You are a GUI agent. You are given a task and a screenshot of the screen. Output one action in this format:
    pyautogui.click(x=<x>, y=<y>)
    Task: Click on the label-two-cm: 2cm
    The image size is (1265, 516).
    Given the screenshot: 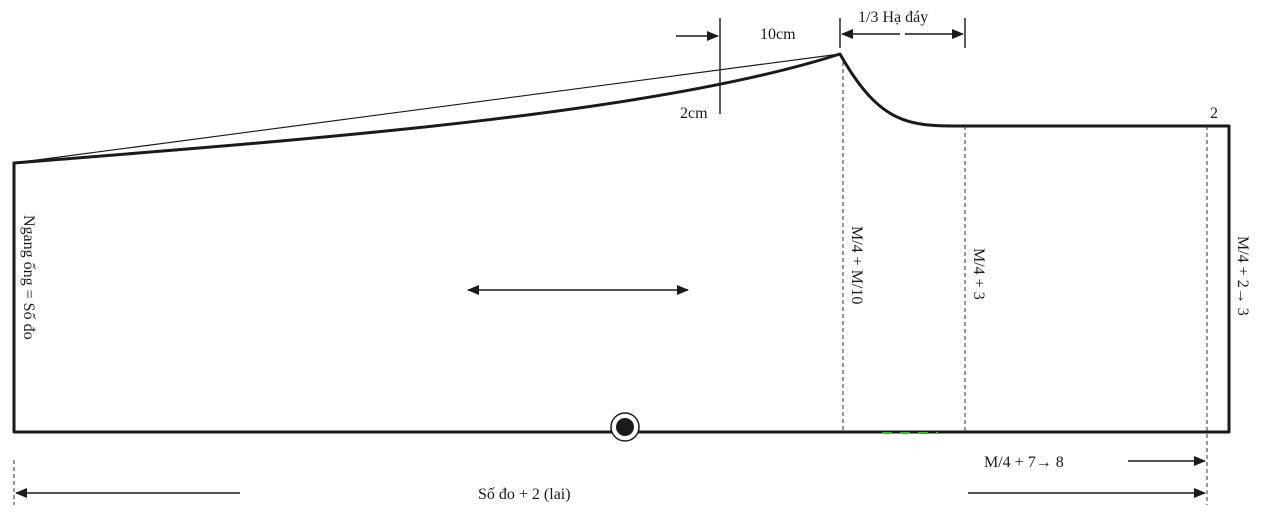 What is the action you would take?
    pyautogui.click(x=694, y=113)
    